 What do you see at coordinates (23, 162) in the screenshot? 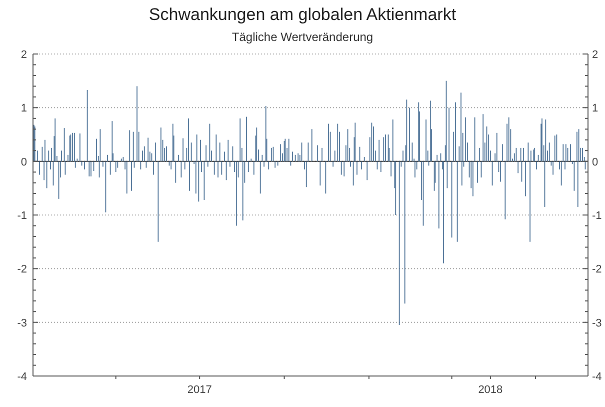
I see `y-tick-label: 0` at bounding box center [23, 162].